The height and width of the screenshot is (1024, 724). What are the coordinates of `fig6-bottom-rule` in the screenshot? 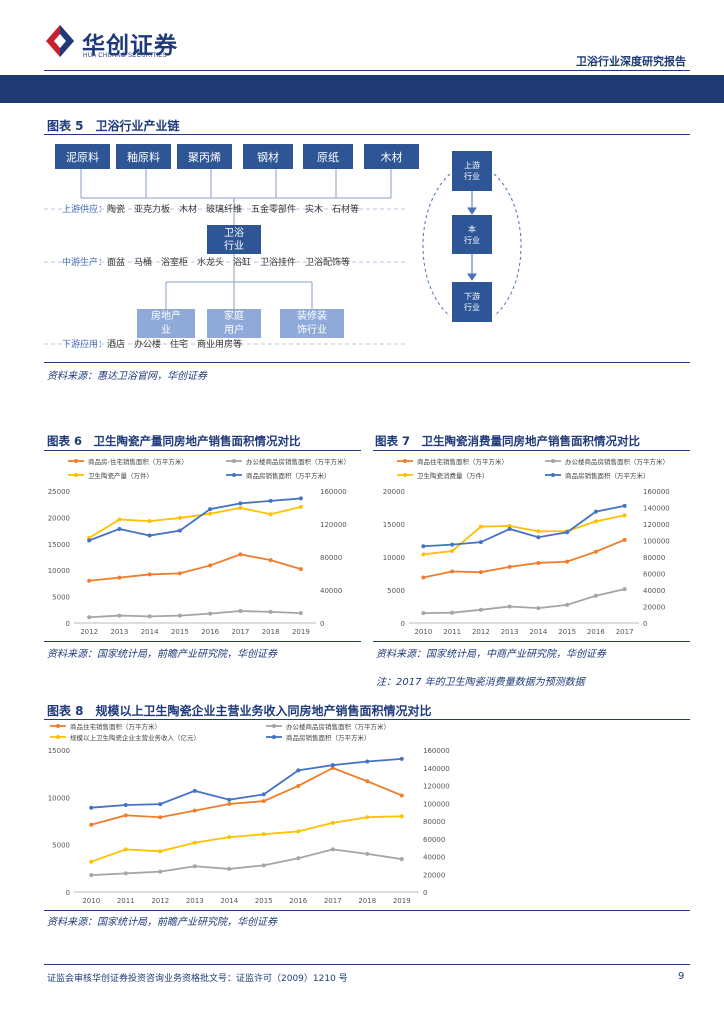 It's located at (202, 641).